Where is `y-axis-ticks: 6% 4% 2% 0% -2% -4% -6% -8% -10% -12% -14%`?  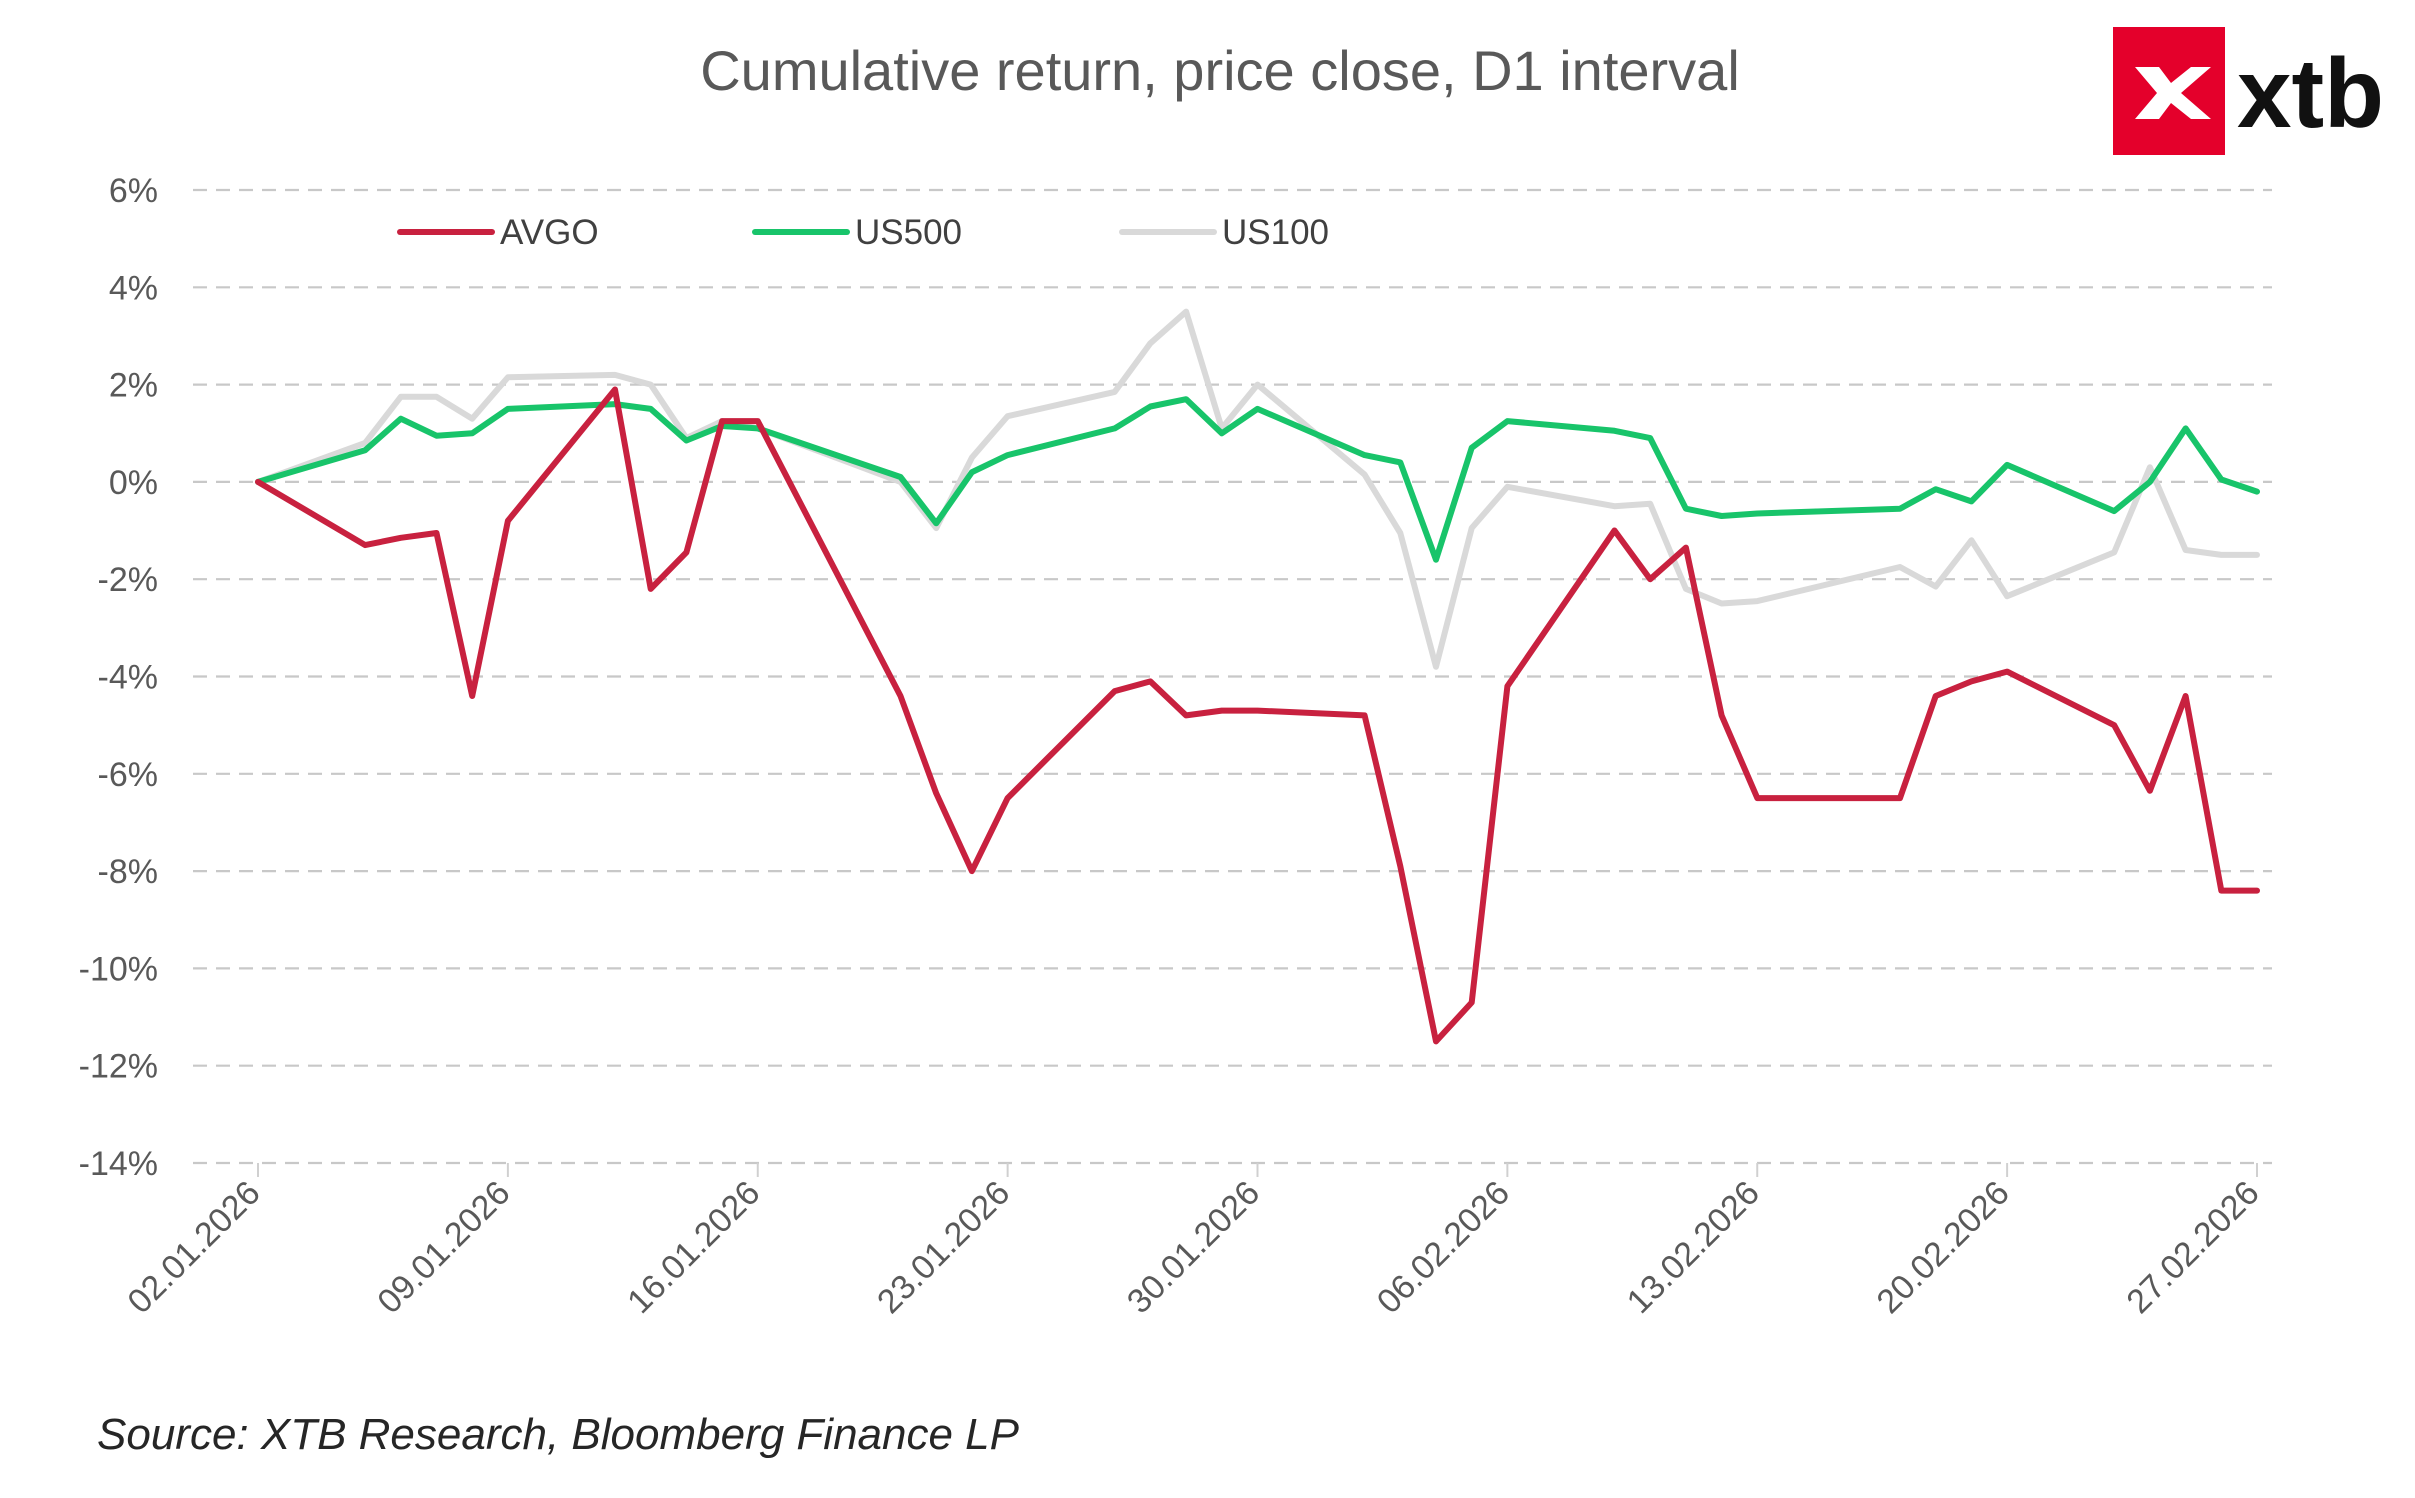
y-axis-ticks: 6% 4% 2% 0% -2% -4% -6% -8% -10% -12% -14% is located at coordinates (118, 677).